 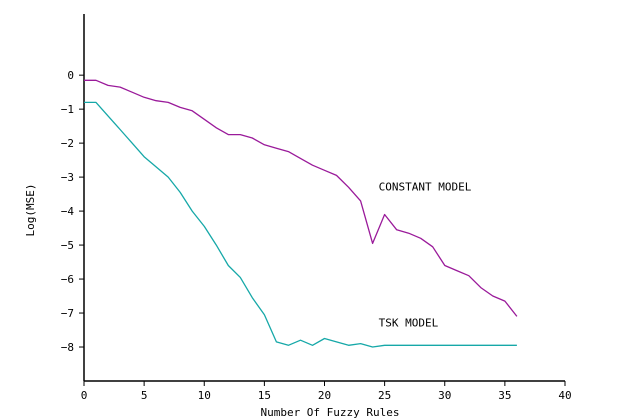 I want to click on y-tick-label: −5, so click(x=67, y=245).